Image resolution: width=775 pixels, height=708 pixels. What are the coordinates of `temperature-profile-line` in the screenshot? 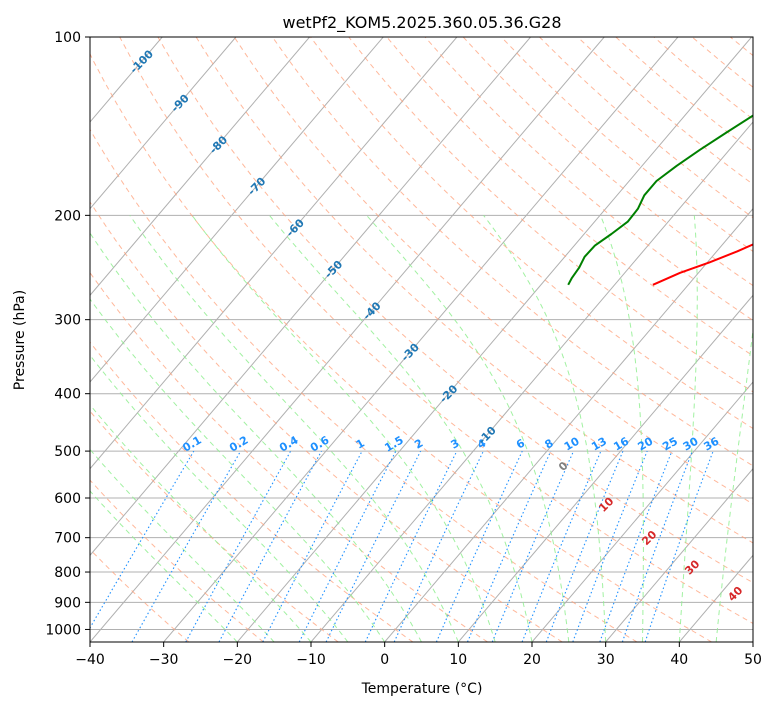 It's located at (702, 264).